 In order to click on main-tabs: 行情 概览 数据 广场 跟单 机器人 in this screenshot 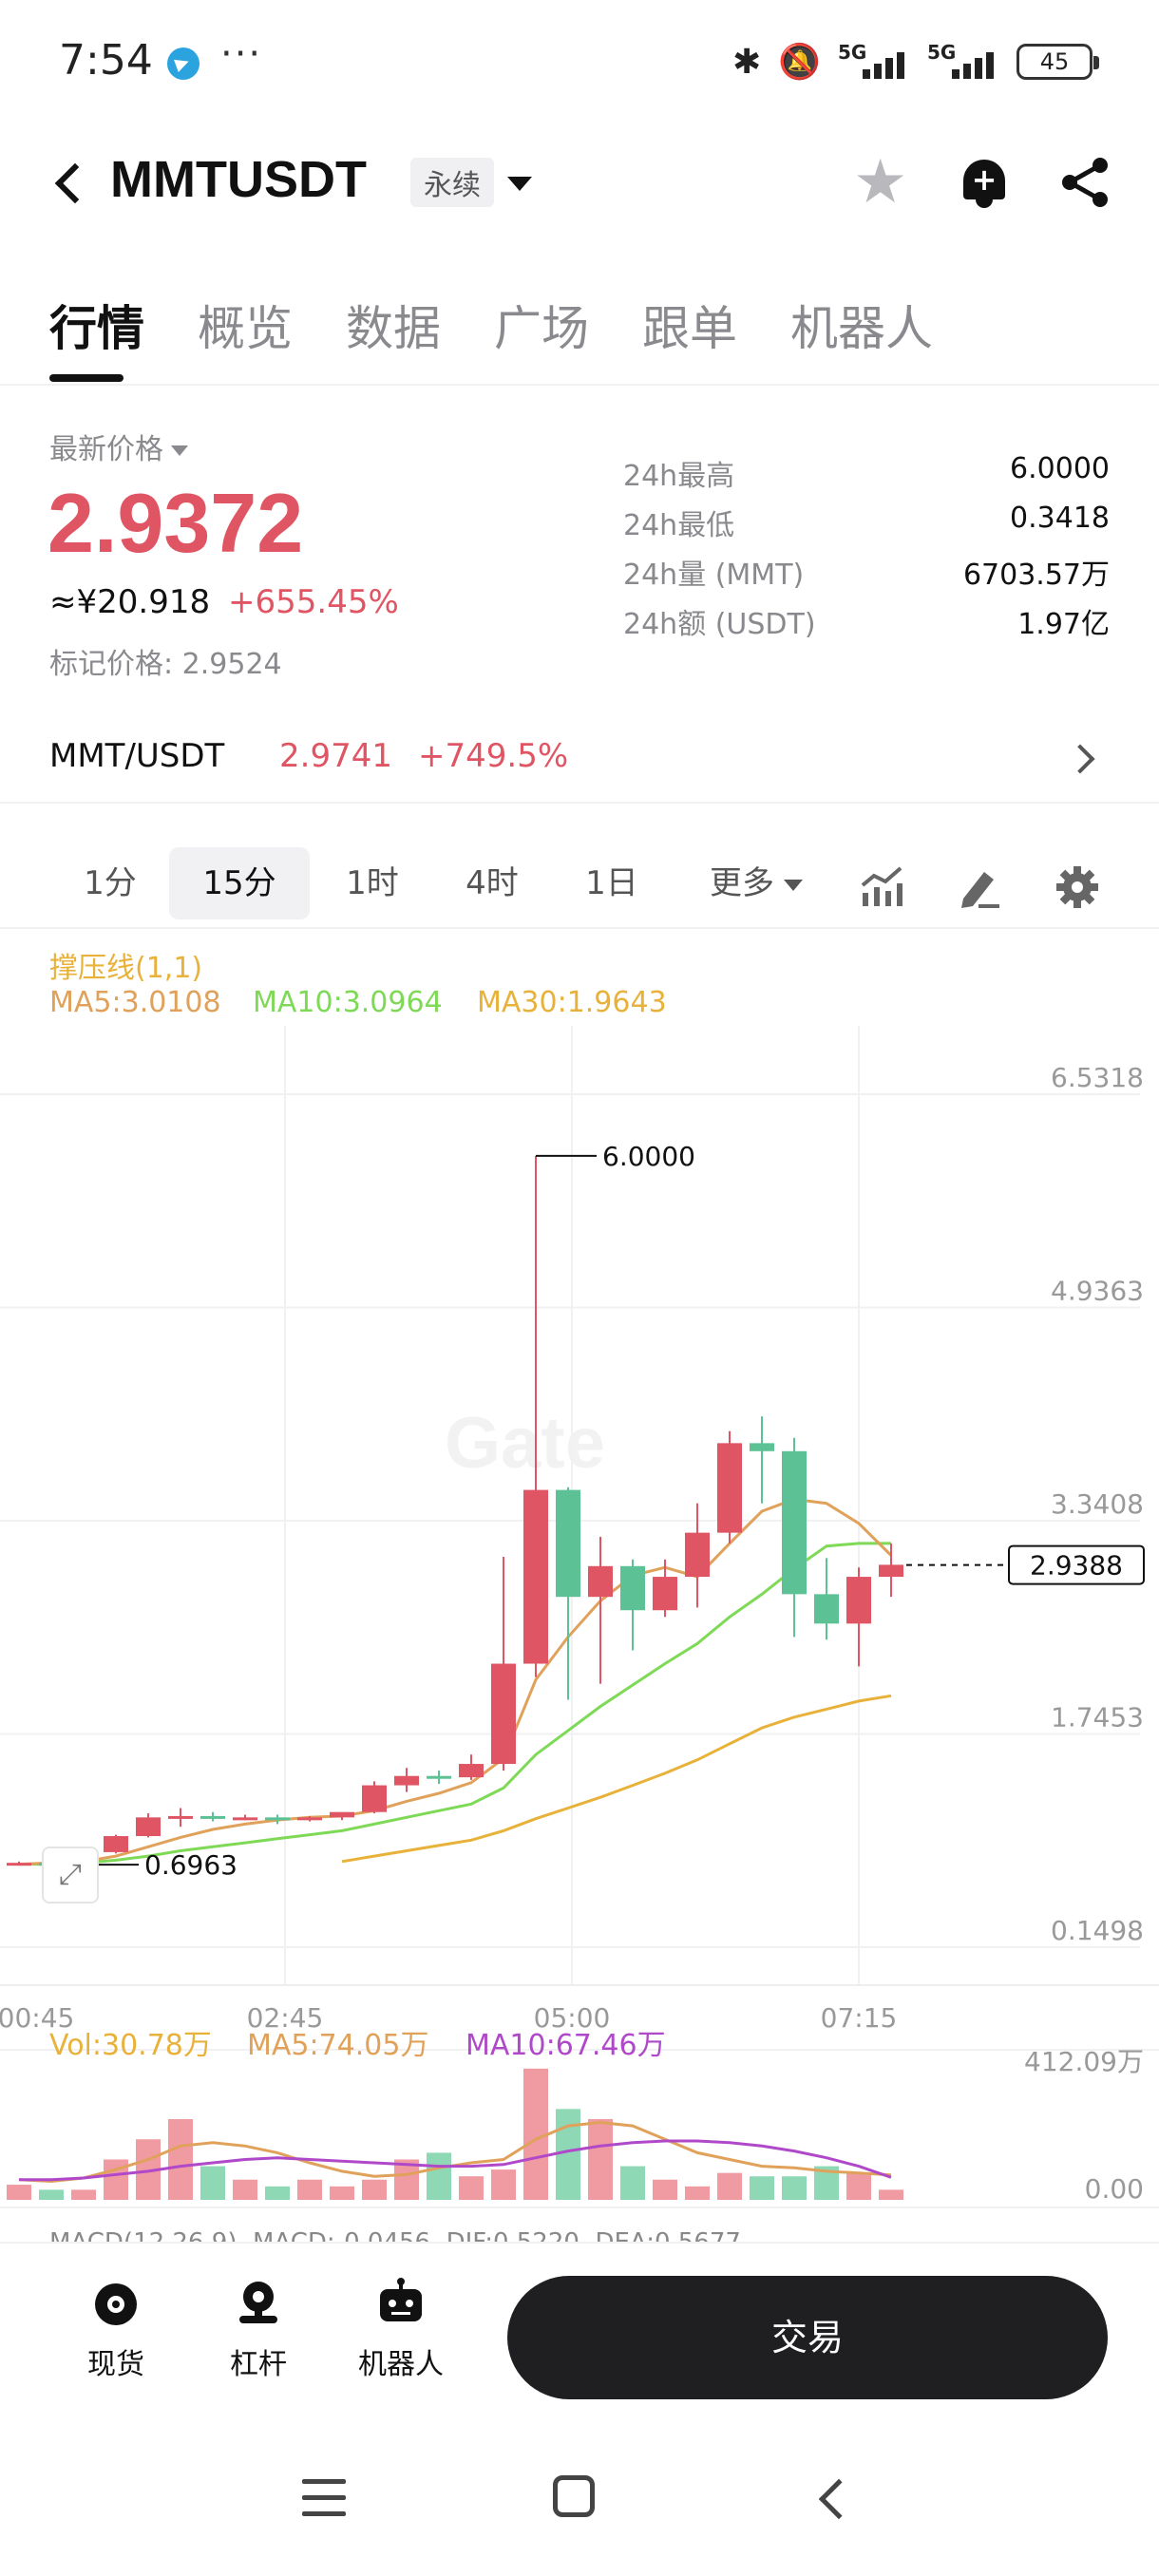, I will do `click(579, 333)`.